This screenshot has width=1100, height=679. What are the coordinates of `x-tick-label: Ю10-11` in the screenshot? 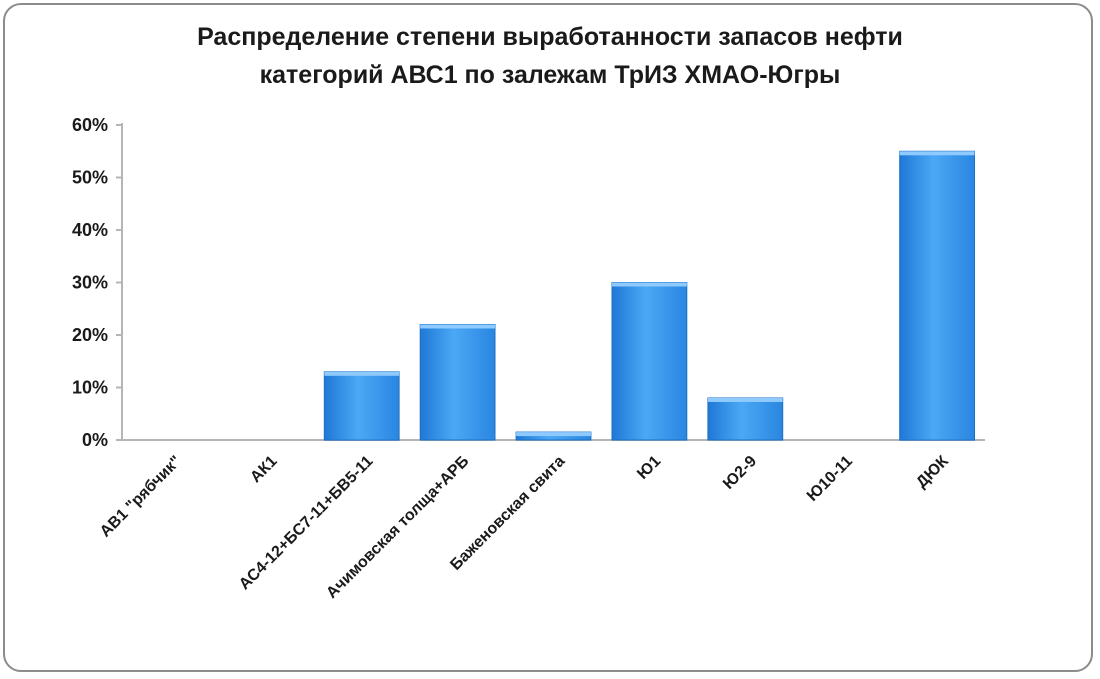 It's located at (830, 479).